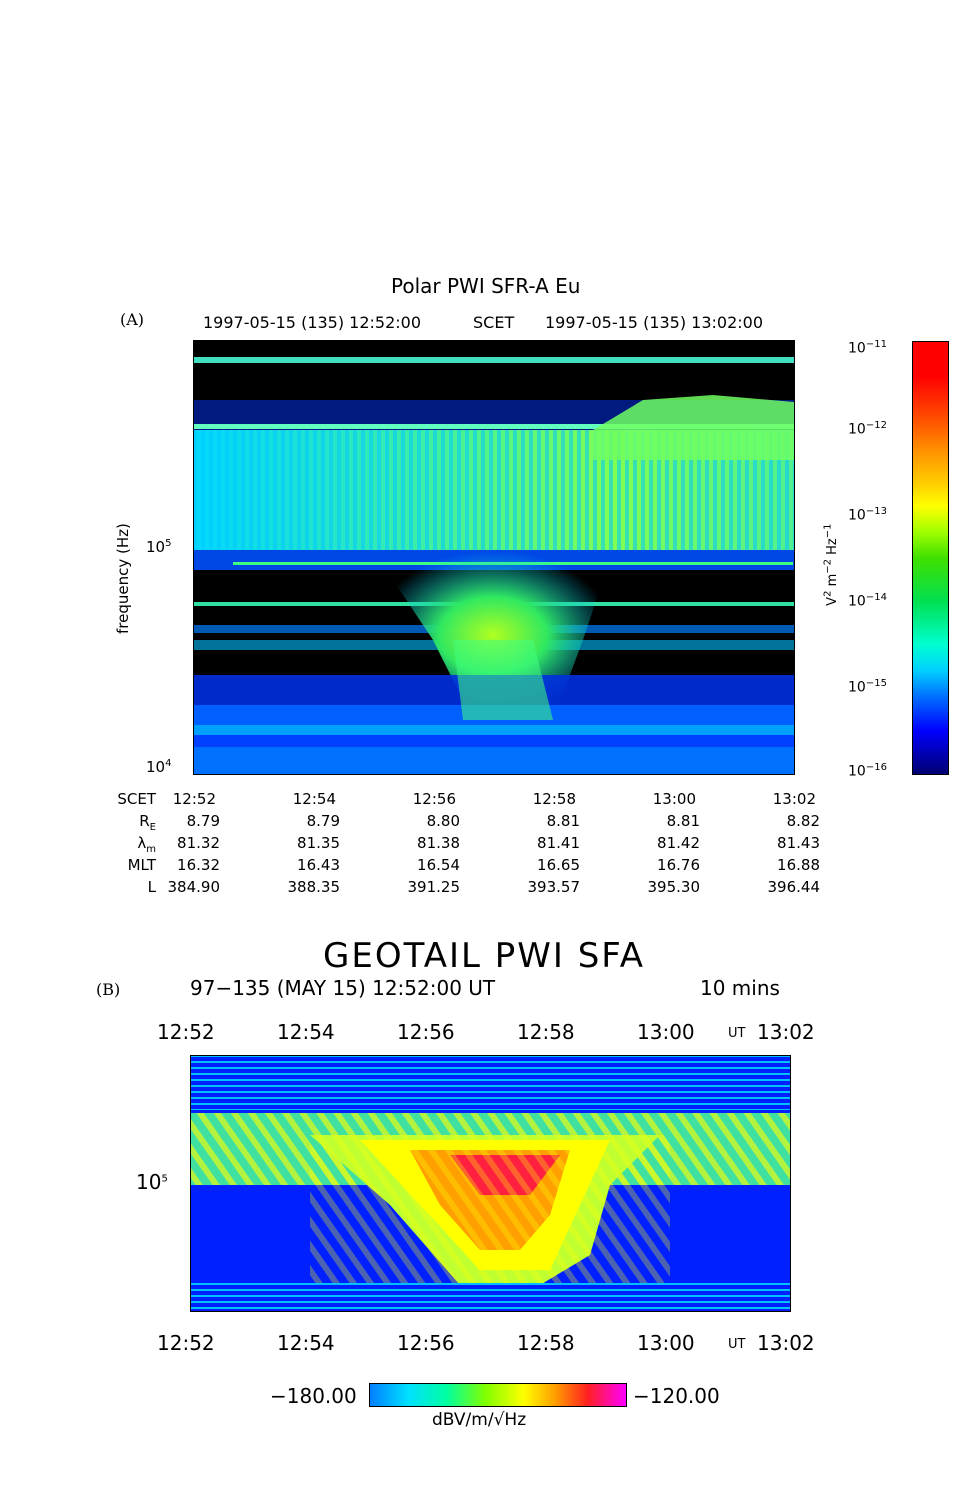  I want to click on eph-mlt-2: 16.54, so click(438, 865).